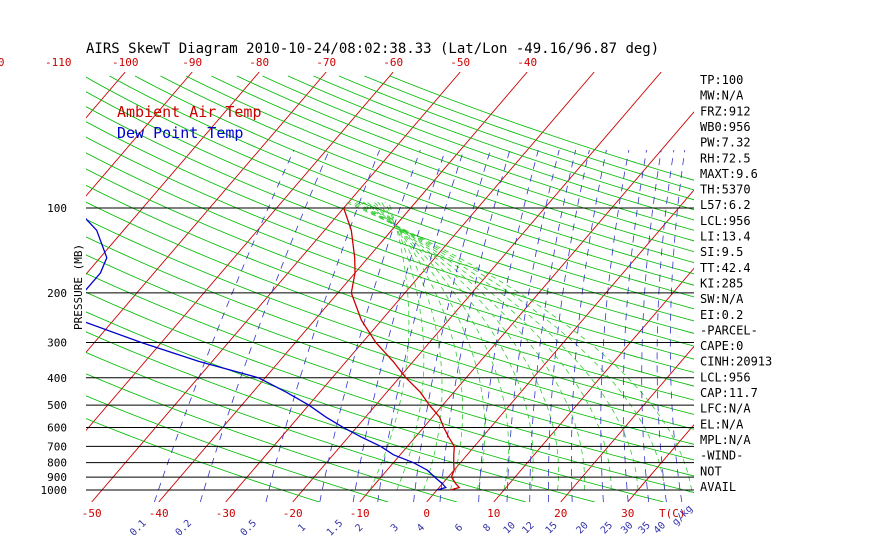  I want to click on index-item: CAP:11.7, so click(729, 393).